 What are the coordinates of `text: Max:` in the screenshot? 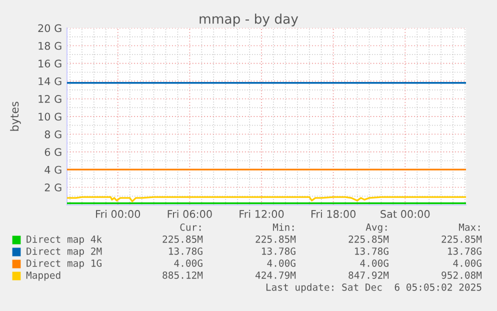 It's located at (469, 227).